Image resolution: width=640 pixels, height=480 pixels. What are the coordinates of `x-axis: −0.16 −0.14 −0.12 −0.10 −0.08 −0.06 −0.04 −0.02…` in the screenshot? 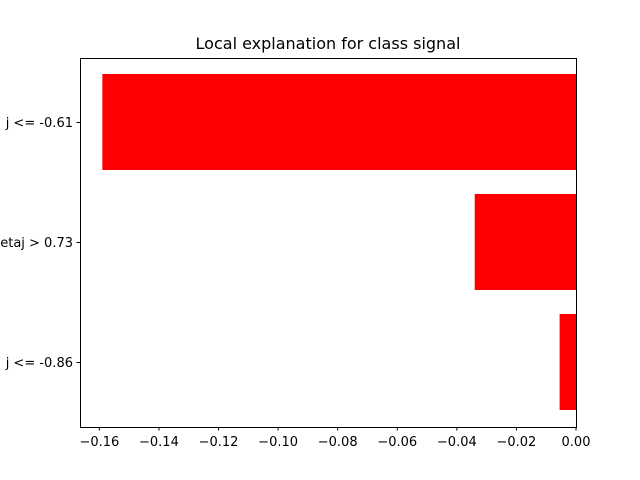 It's located at (334, 438).